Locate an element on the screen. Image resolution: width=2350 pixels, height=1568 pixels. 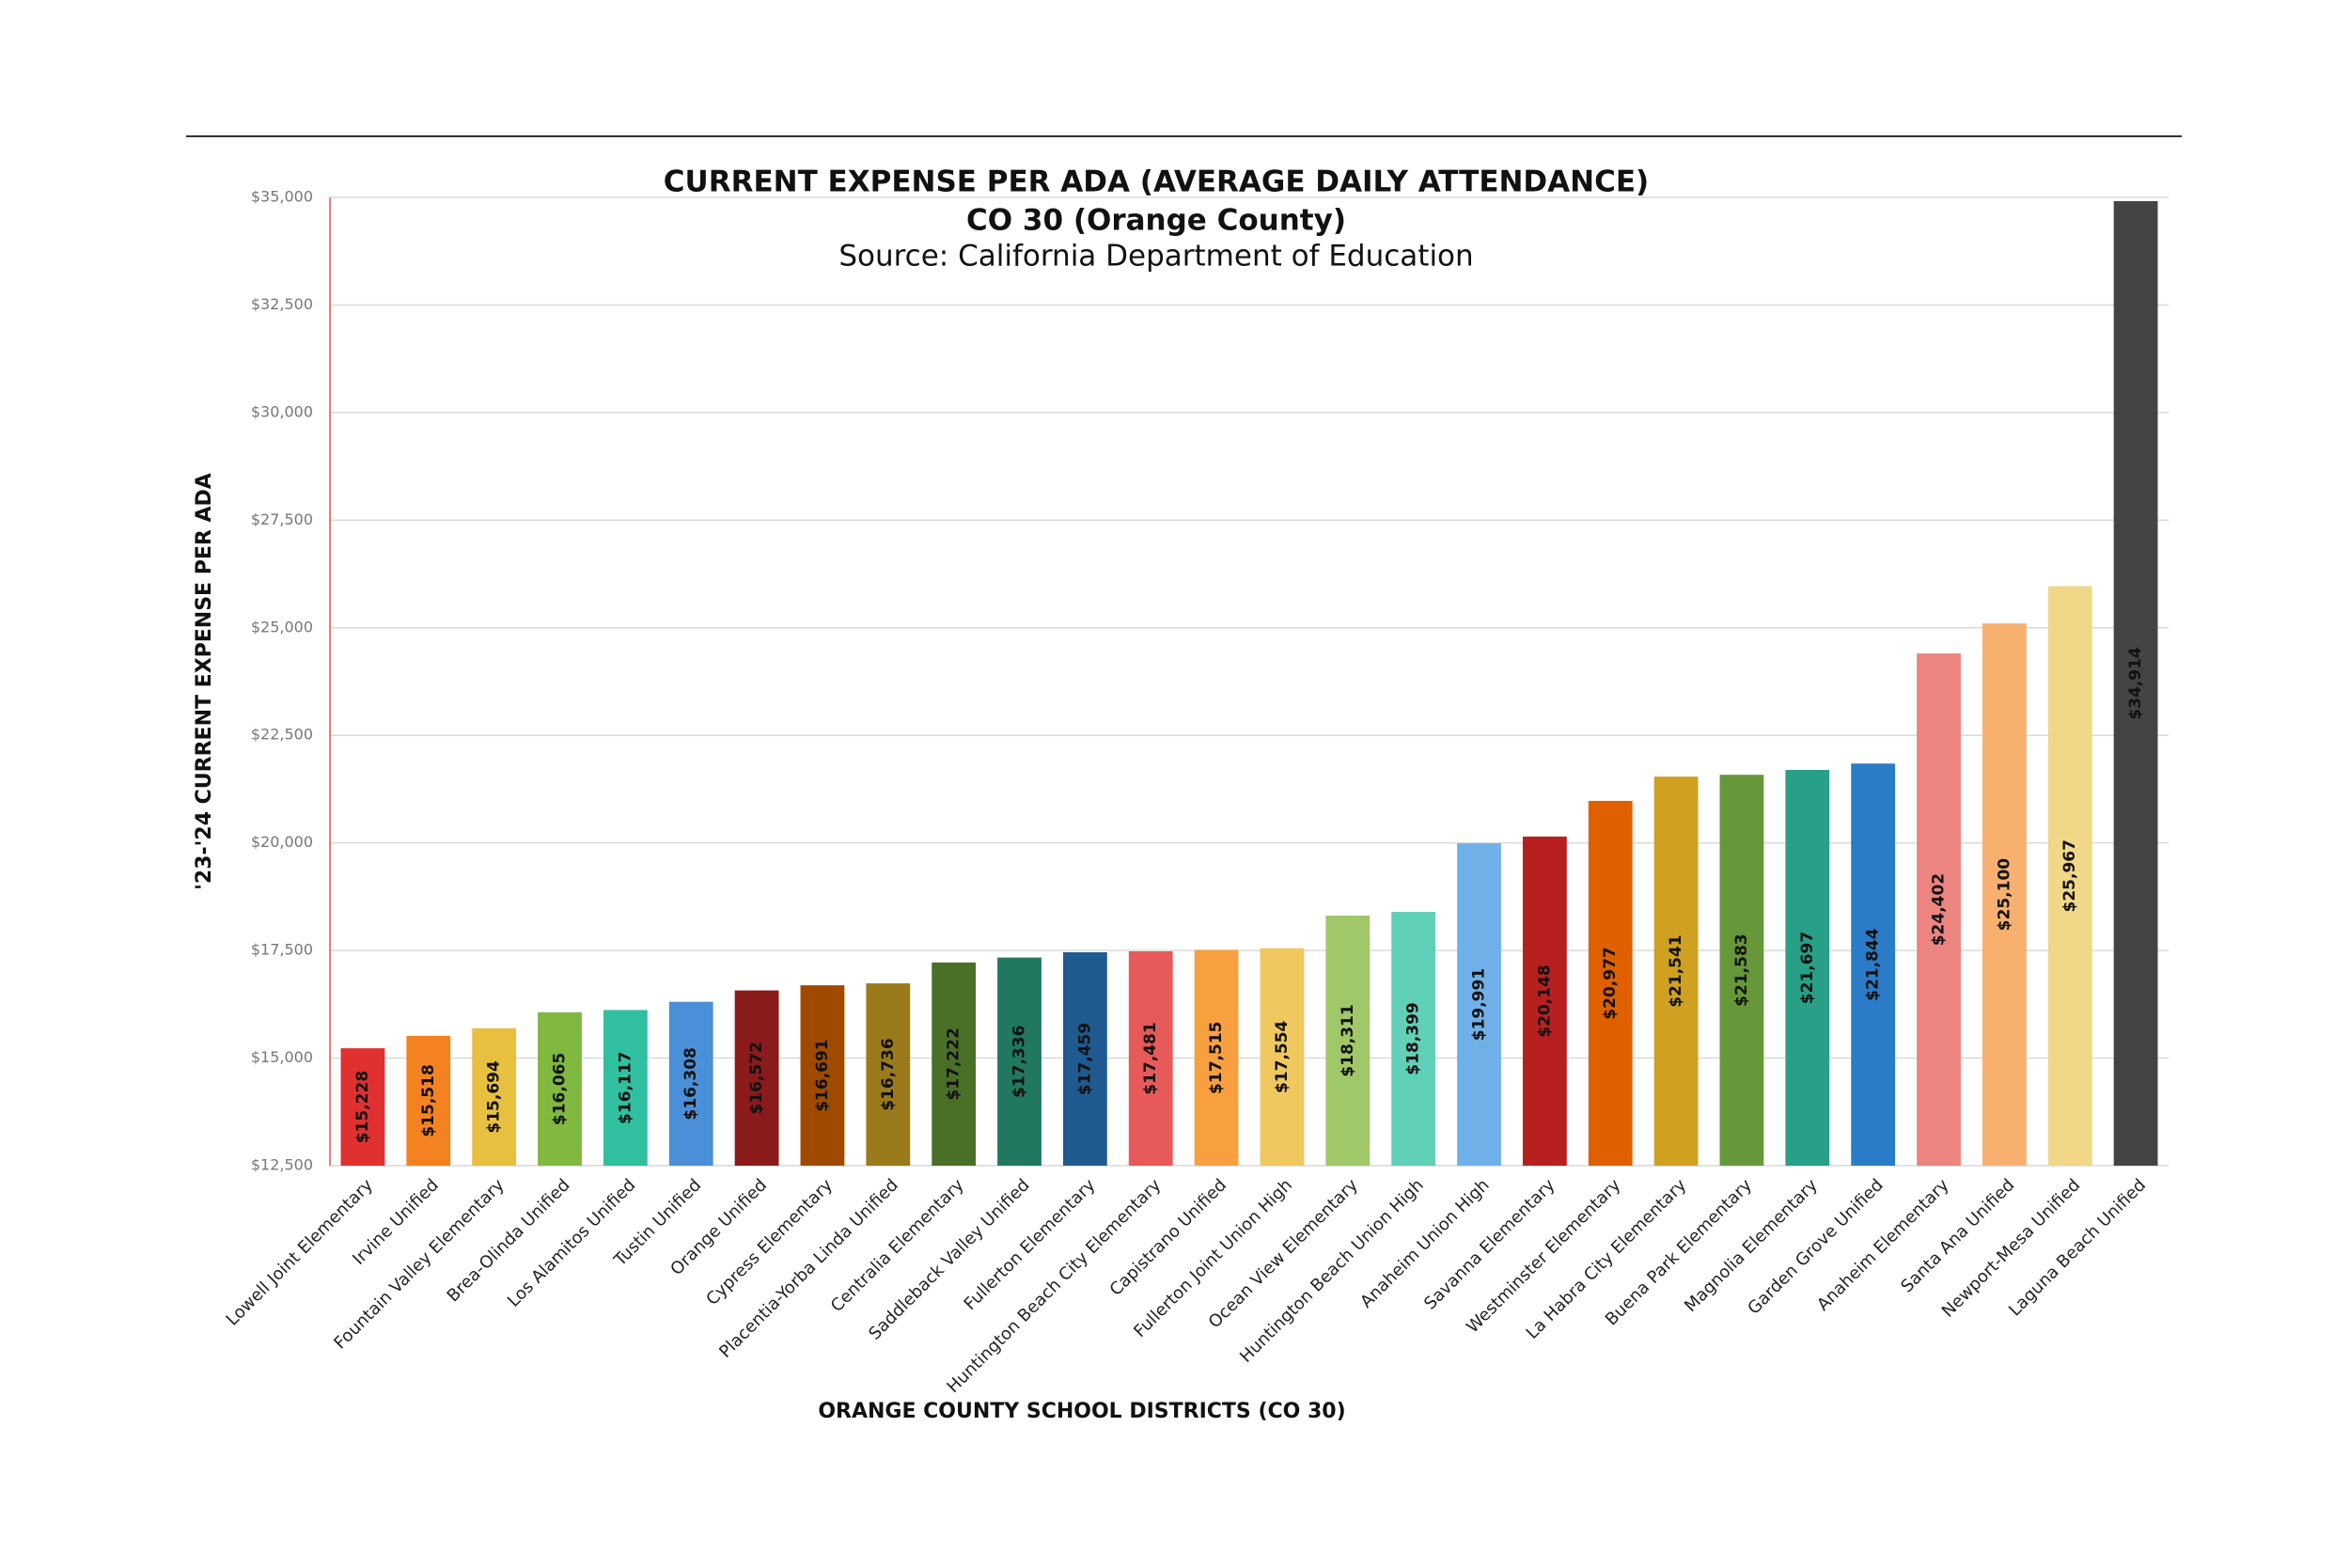
value-label: $21,844 is located at coordinates (1873, 964).